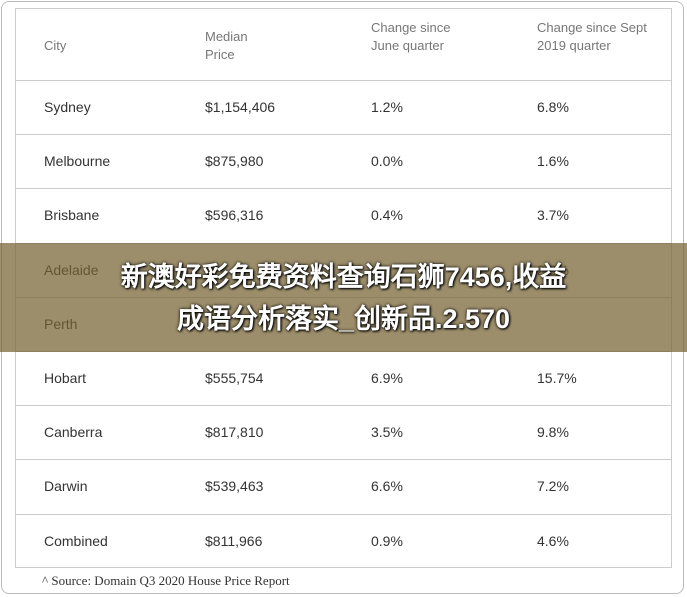  I want to click on header-cell: Change since June quarter, so click(411, 36).